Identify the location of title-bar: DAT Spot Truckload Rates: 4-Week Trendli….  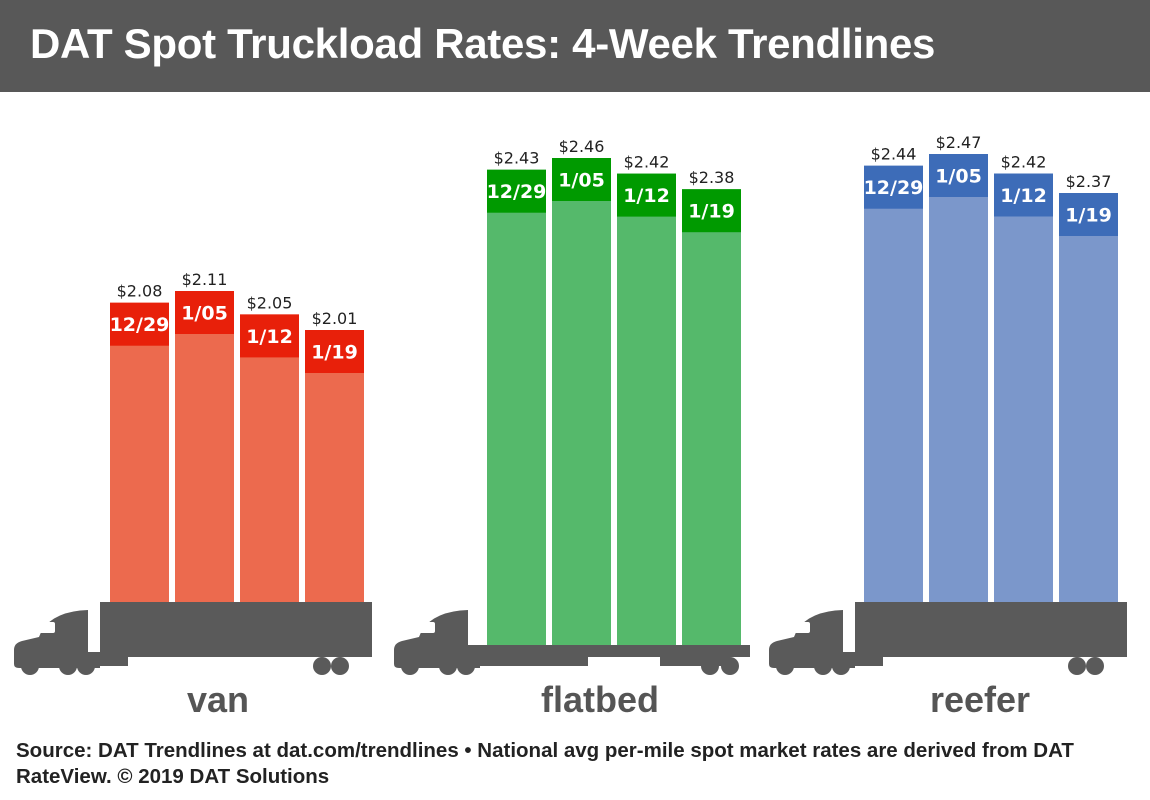
(575, 46).